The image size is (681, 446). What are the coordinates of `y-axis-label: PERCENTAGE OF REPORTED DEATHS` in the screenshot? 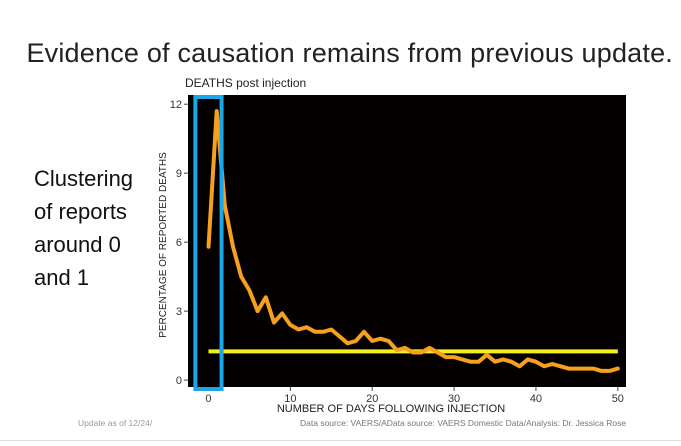 It's located at (163, 245).